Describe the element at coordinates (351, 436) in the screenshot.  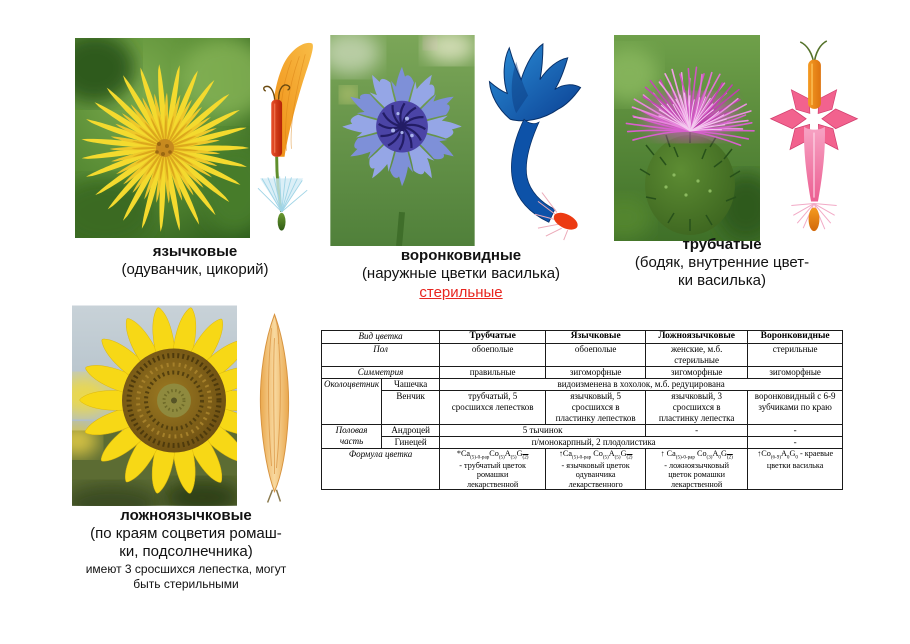
I see `cell-sexual-part-label: Половая часть` at that location.